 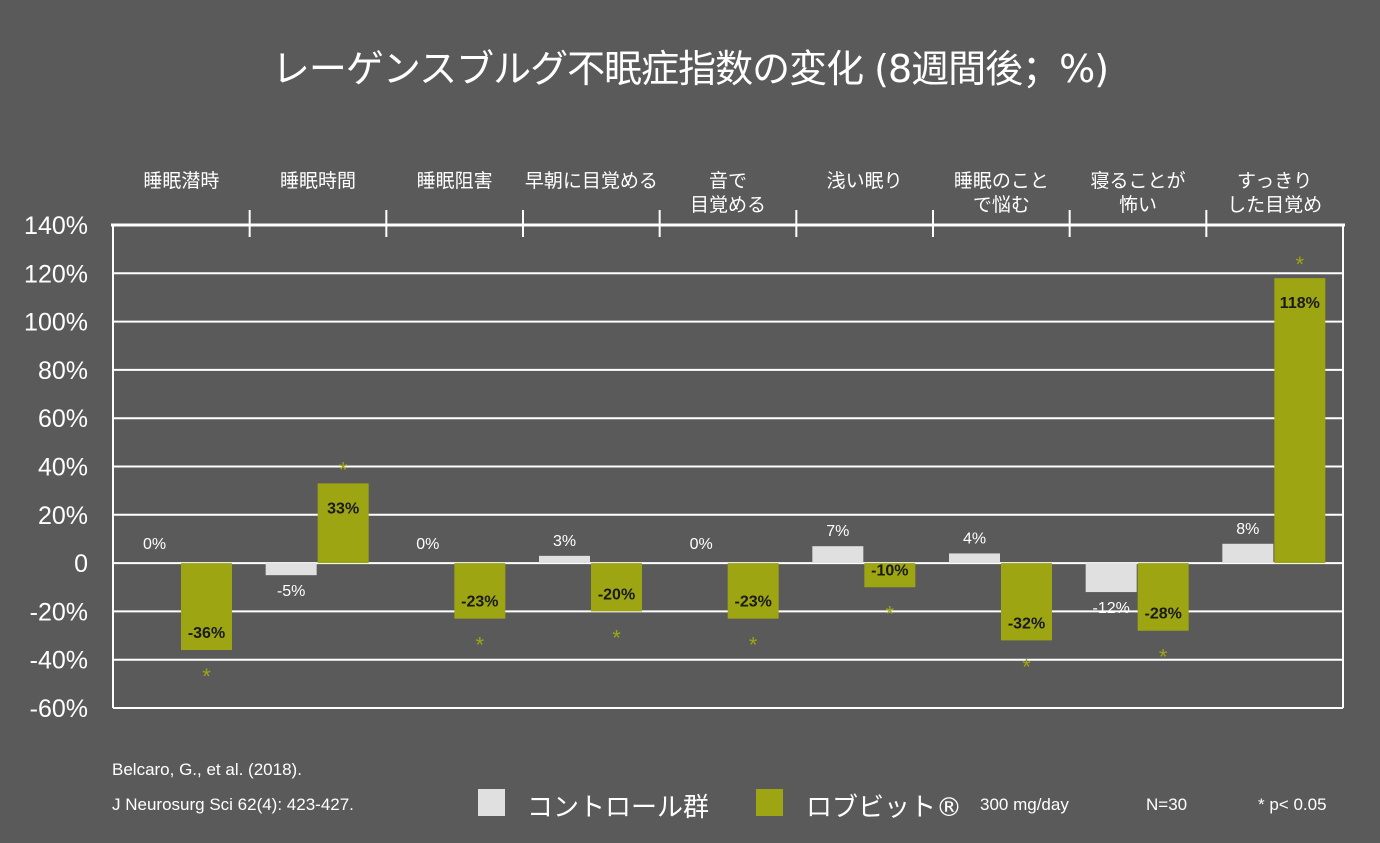 I want to click on legend-swatch-control, so click(x=491, y=802).